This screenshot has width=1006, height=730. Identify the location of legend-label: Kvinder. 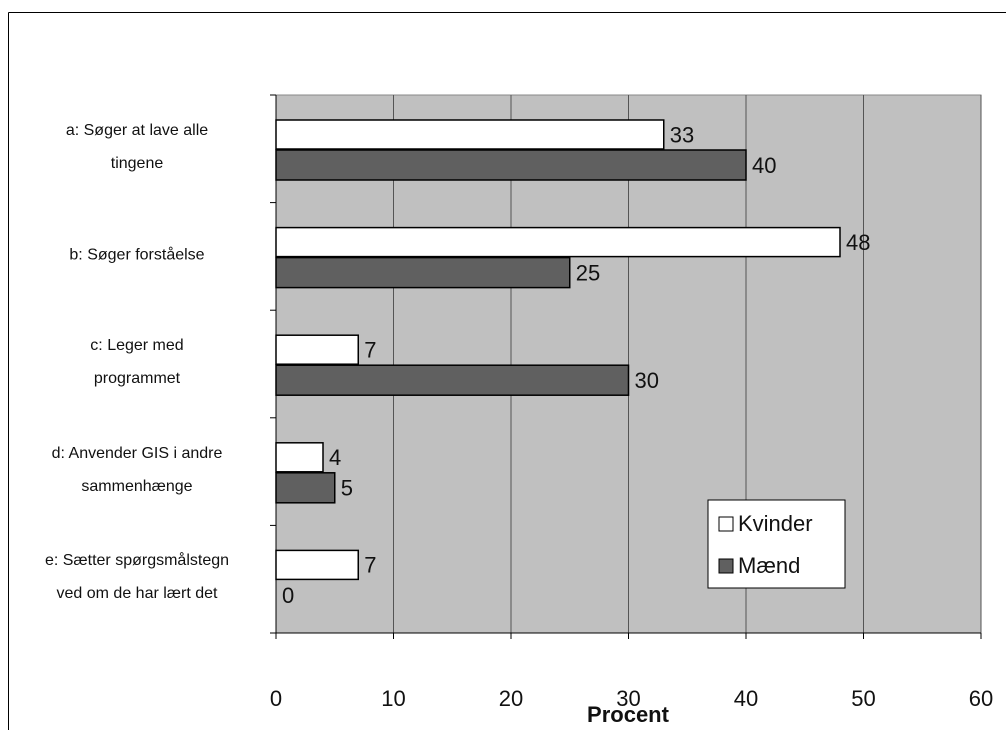
(775, 523).